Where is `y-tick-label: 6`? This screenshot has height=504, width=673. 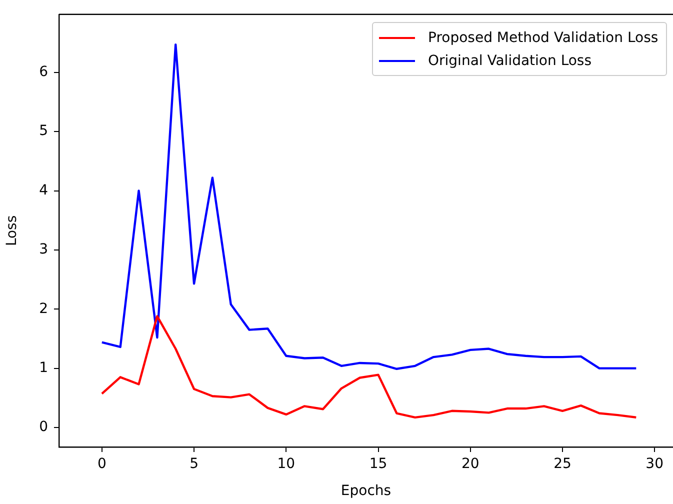
y-tick-label: 6 is located at coordinates (43, 72).